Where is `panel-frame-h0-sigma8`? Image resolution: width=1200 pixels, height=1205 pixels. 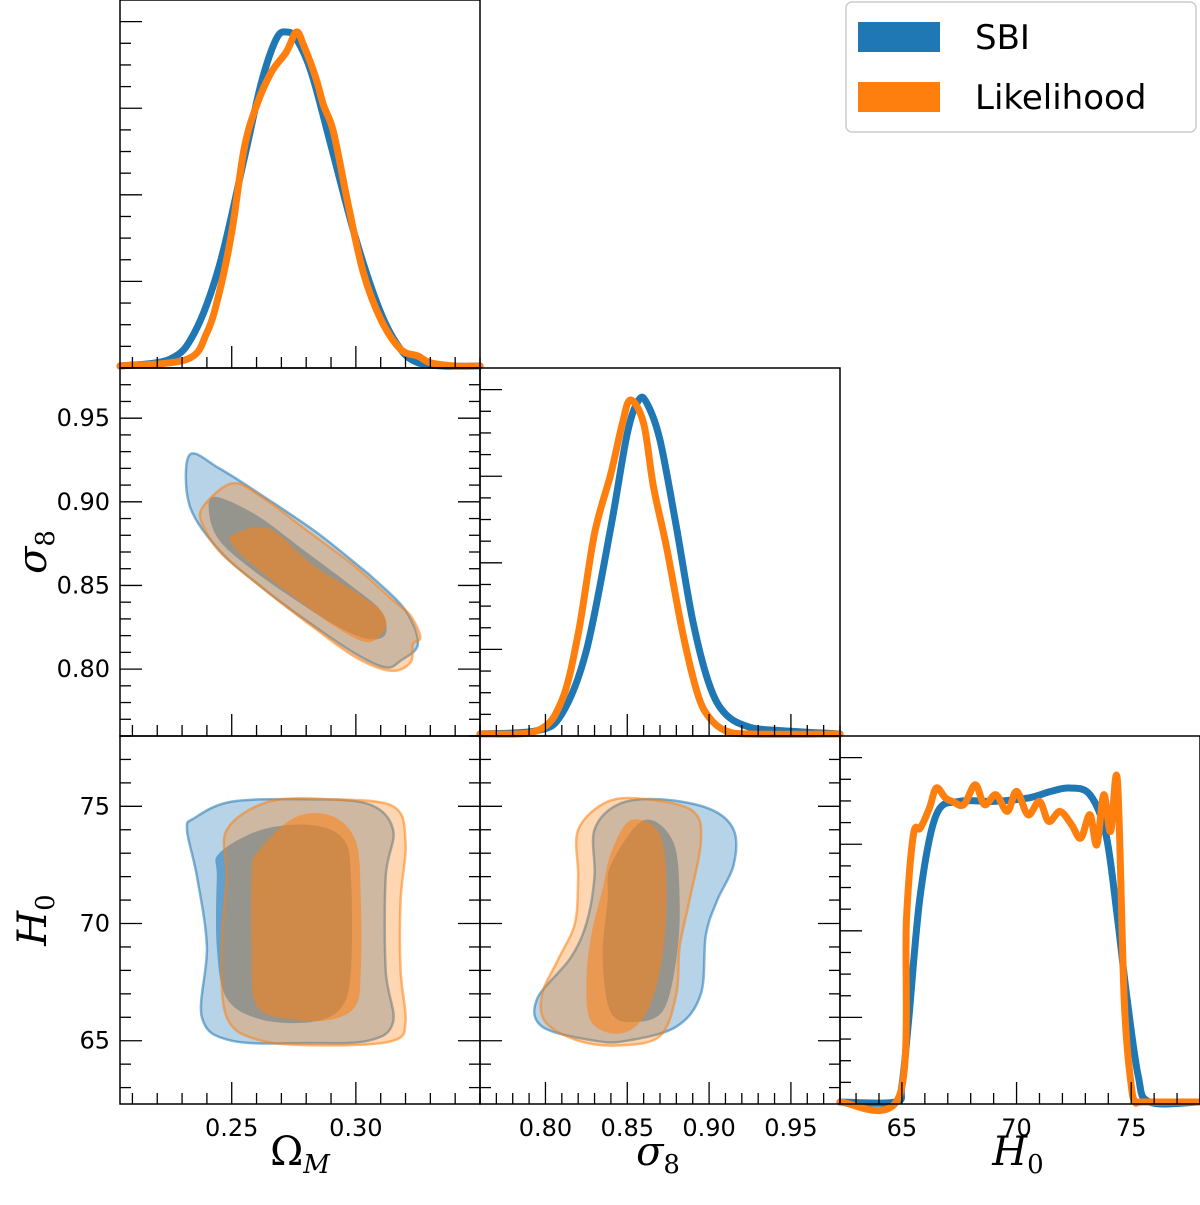
panel-frame-h0-sigma8 is located at coordinates (660, 920).